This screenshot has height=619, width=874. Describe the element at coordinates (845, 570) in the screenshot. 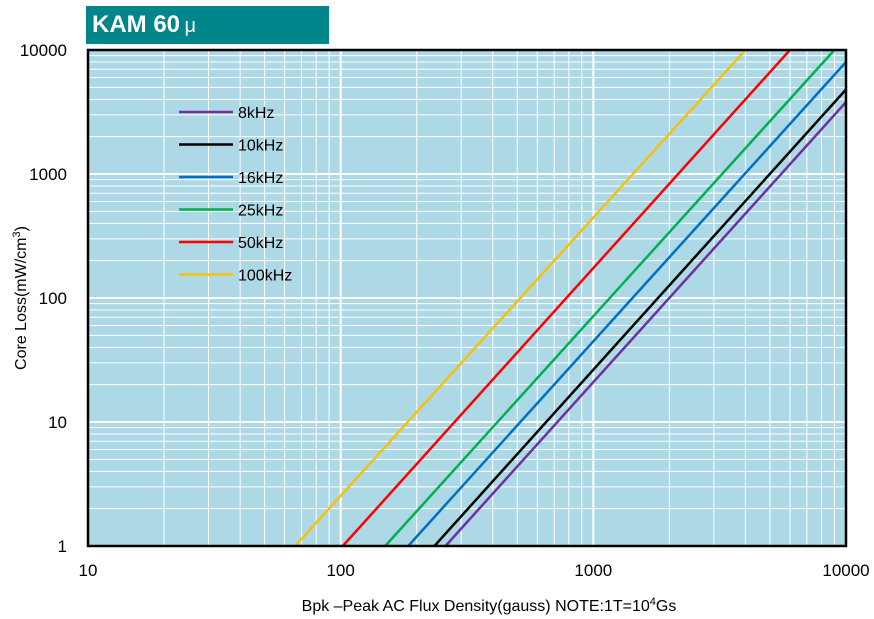

I see `x-tick-label: 10000` at that location.